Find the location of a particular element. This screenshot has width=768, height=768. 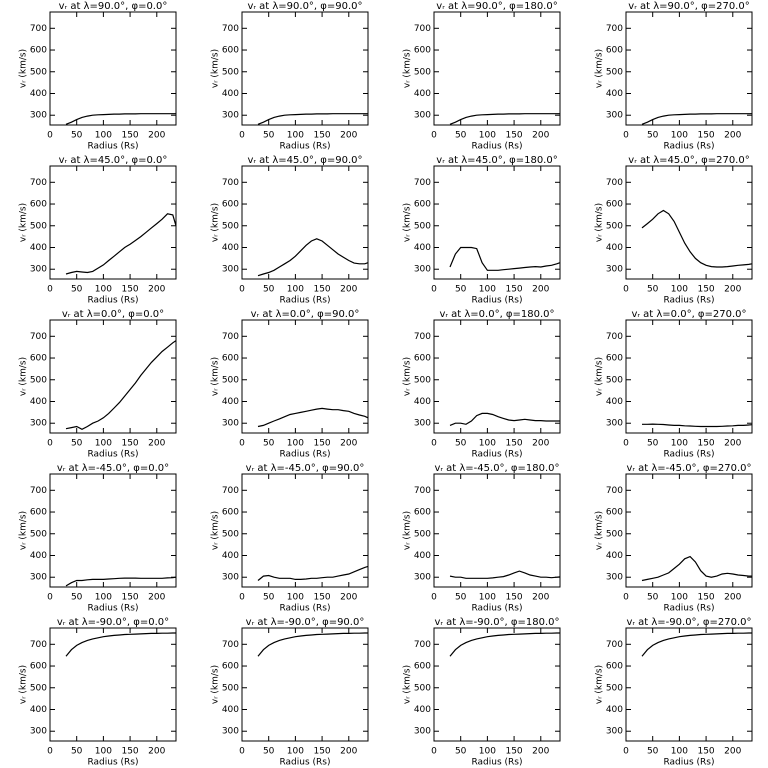

chart-title: vᵣ at λ=0.0°, φ=180.0° is located at coordinates (496, 314).